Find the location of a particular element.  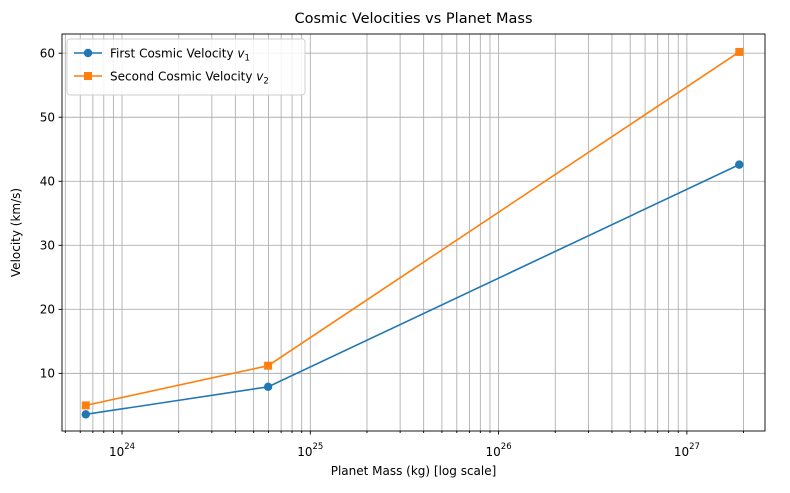

x-axis-label: Planet Mass (kg) [log scale] is located at coordinates (414, 471).